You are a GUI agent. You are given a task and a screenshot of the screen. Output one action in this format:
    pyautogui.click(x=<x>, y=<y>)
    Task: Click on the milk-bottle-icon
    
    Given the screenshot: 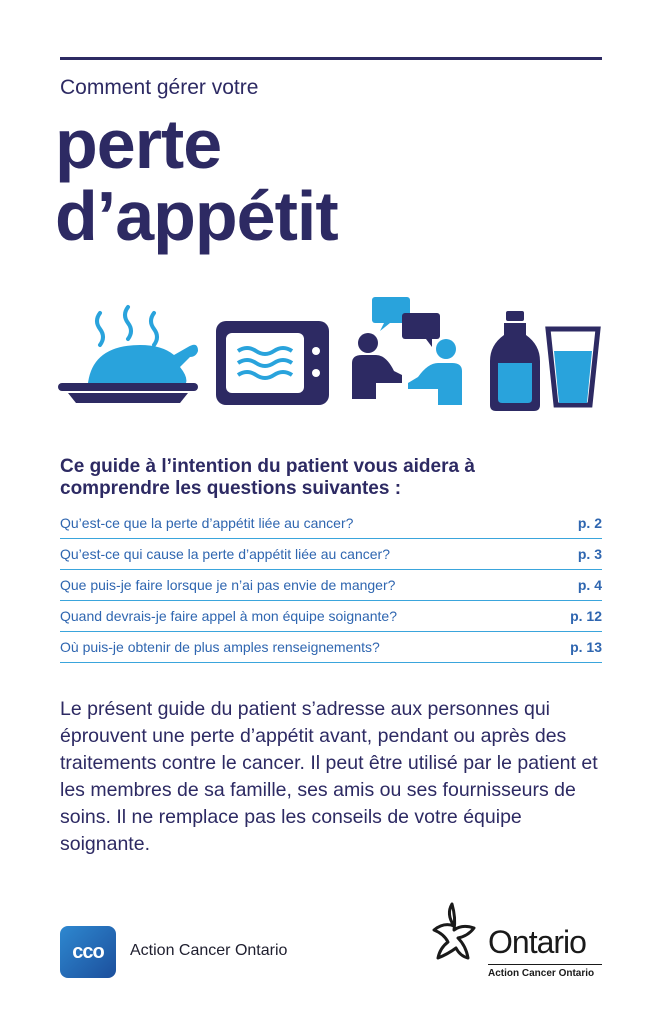 What is the action you would take?
    pyautogui.click(x=515, y=361)
    